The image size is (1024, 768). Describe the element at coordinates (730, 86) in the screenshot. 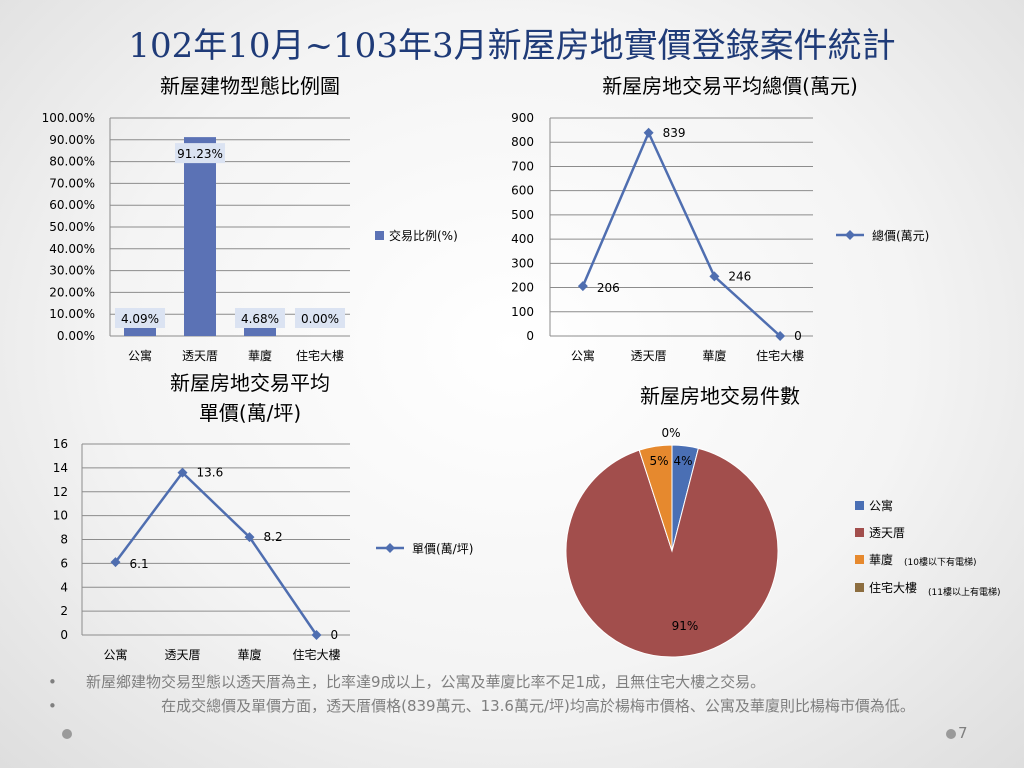

I see `chart2-title: 新屋房地交易平均總價(萬元)` at that location.